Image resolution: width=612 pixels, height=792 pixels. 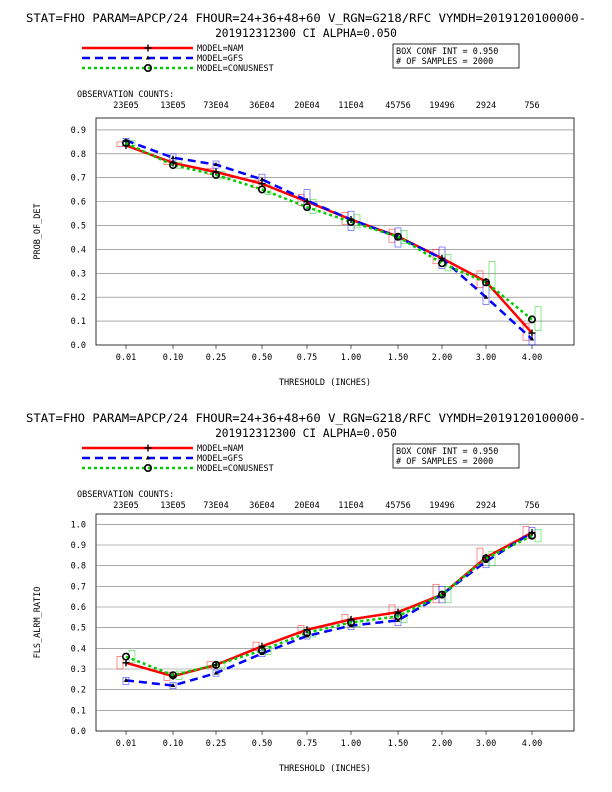 I want to click on obs-counts-label: OBSERVATION COUNTS:, so click(x=125, y=495).